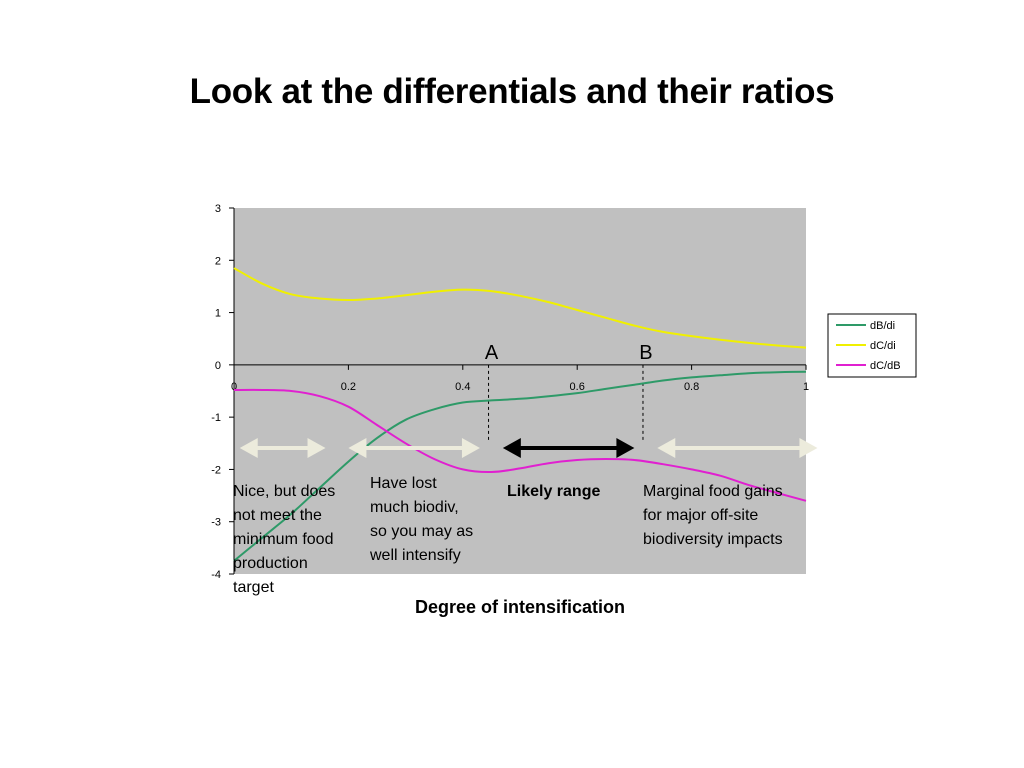  I want to click on series-line-dc-db, so click(520, 445).